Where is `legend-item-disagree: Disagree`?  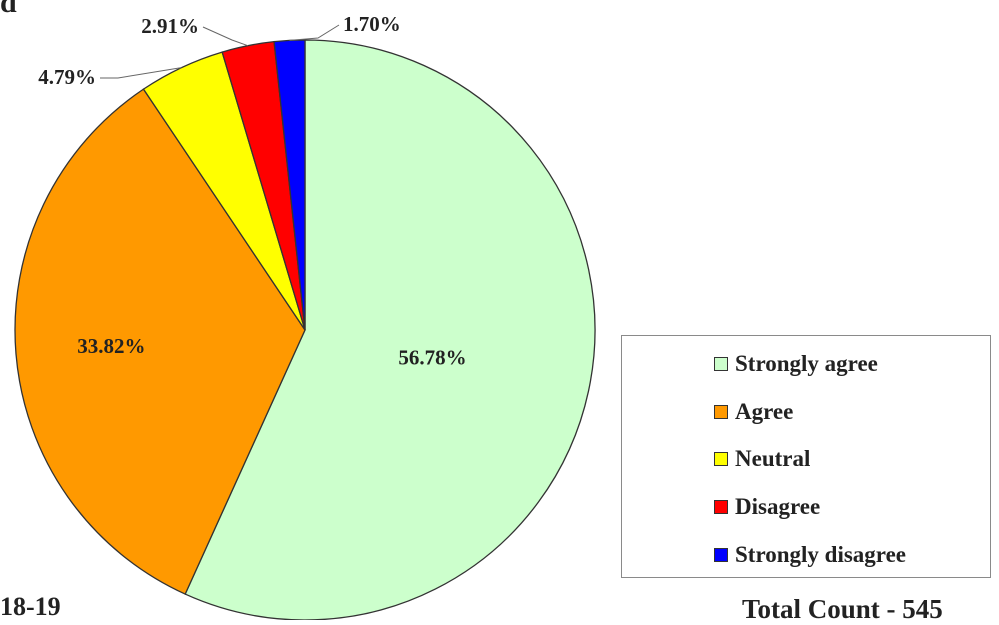 legend-item-disagree: Disagree is located at coordinates (767, 507).